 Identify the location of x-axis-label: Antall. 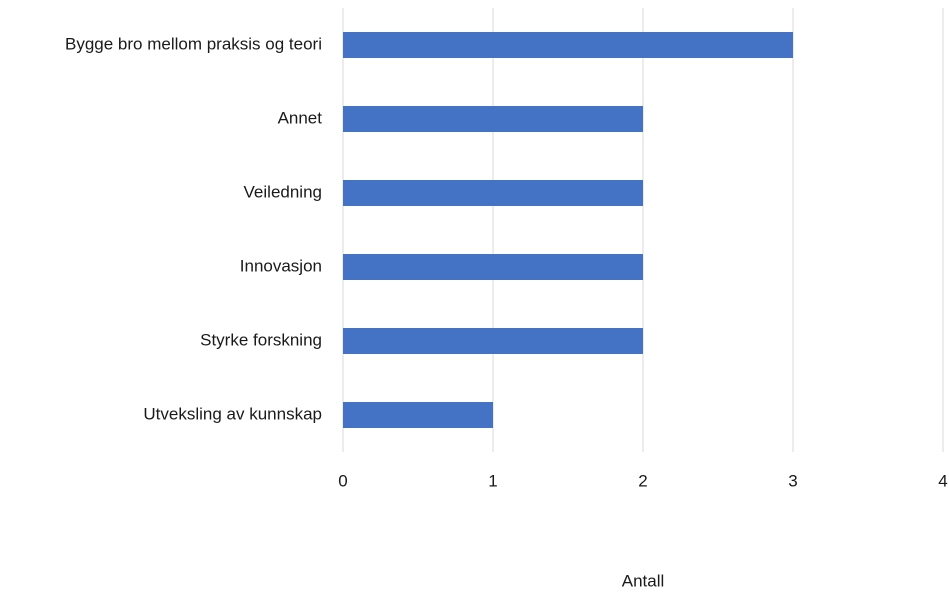
(643, 580).